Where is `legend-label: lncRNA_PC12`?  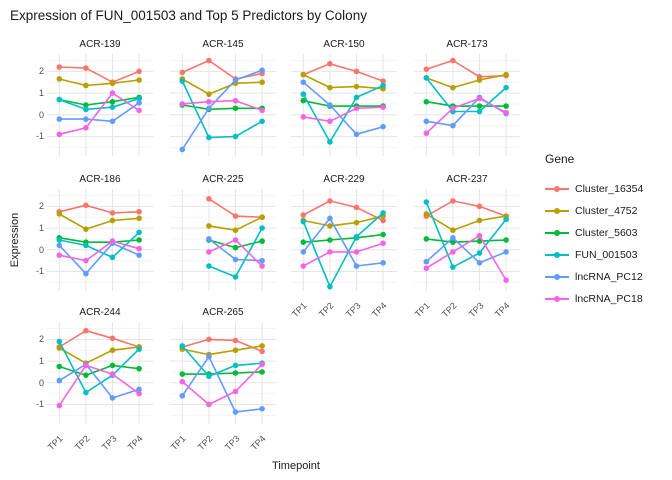
legend-label: lncRNA_PC12 is located at coordinates (609, 277).